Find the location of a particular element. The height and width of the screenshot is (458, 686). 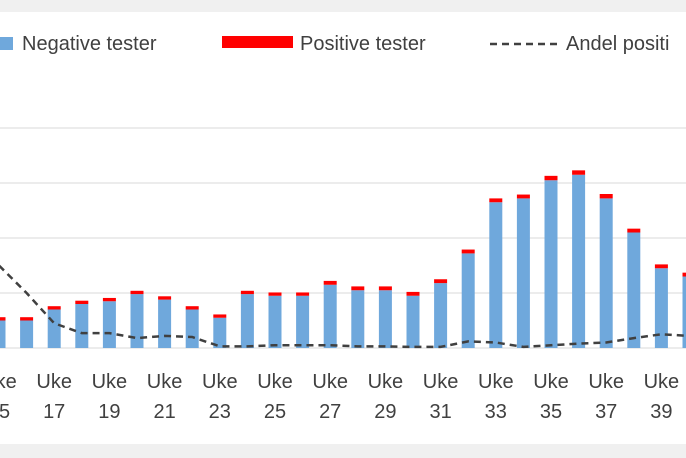

x-tick-label-top-12: Uke is located at coordinates (662, 382).